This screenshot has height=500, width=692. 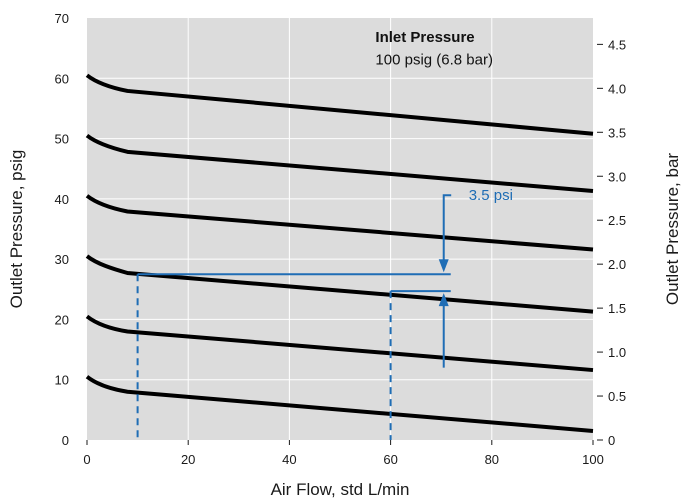 I want to click on y2-tick-label: 2.5, so click(x=617, y=220).